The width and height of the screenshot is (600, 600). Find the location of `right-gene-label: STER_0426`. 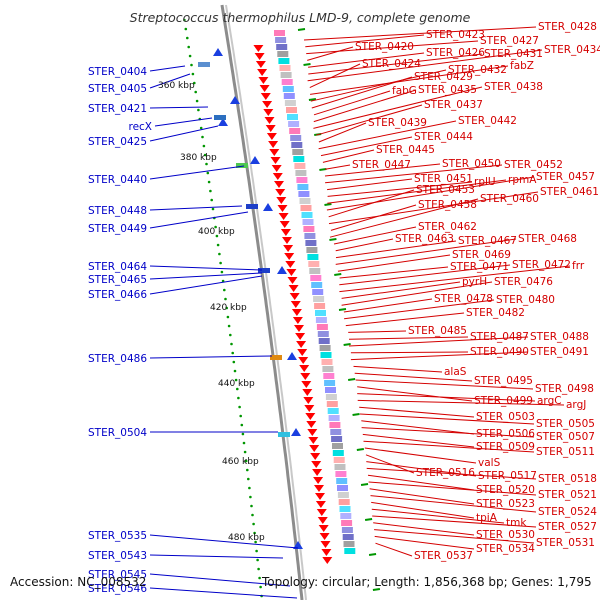

right-gene-label: STER_0426 is located at coordinates (455, 53).